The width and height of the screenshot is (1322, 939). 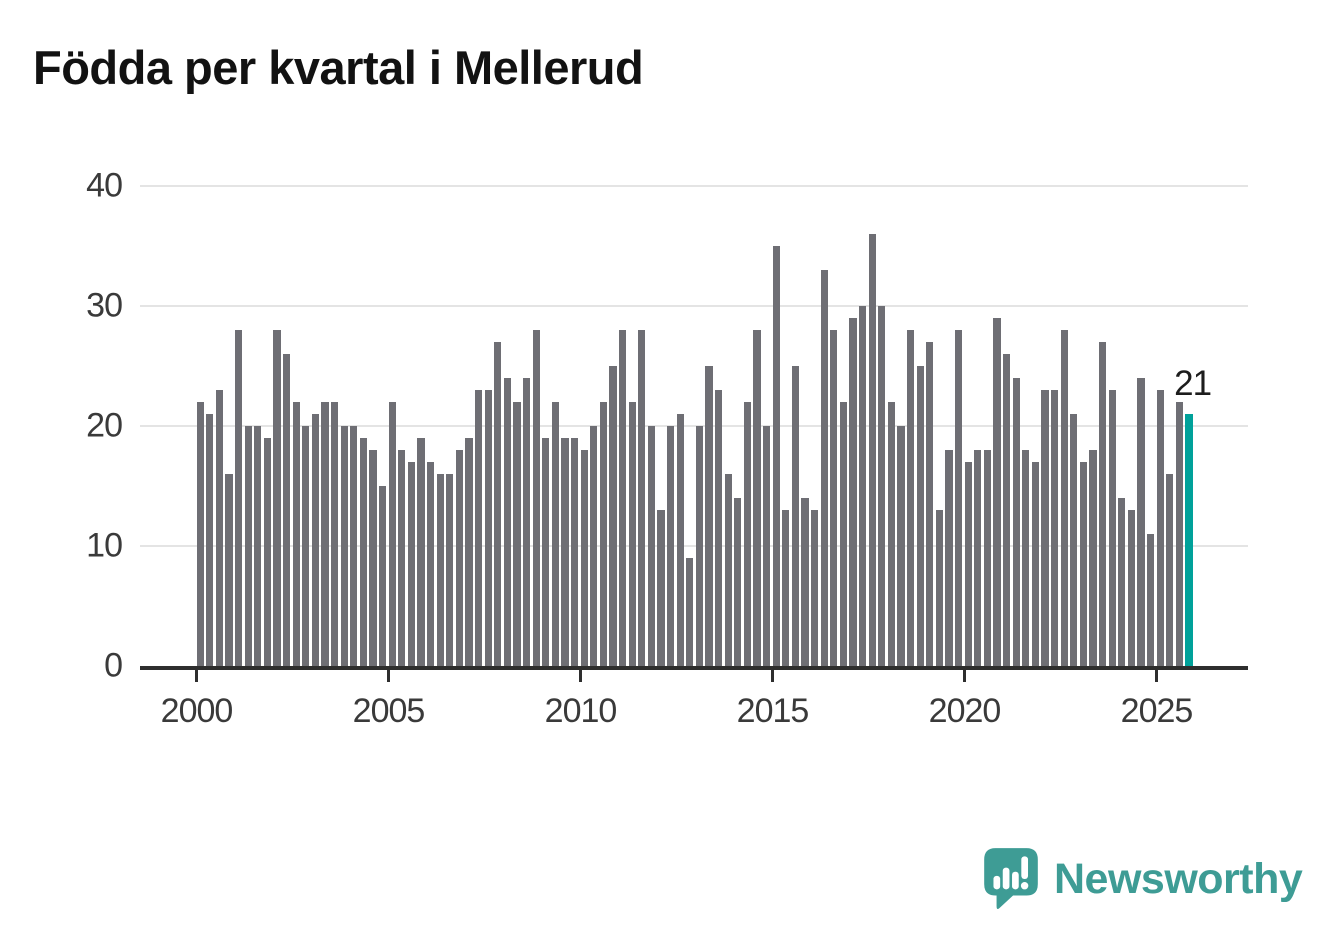 What do you see at coordinates (104, 305) in the screenshot?
I see `y-axis-tick-label: 30` at bounding box center [104, 305].